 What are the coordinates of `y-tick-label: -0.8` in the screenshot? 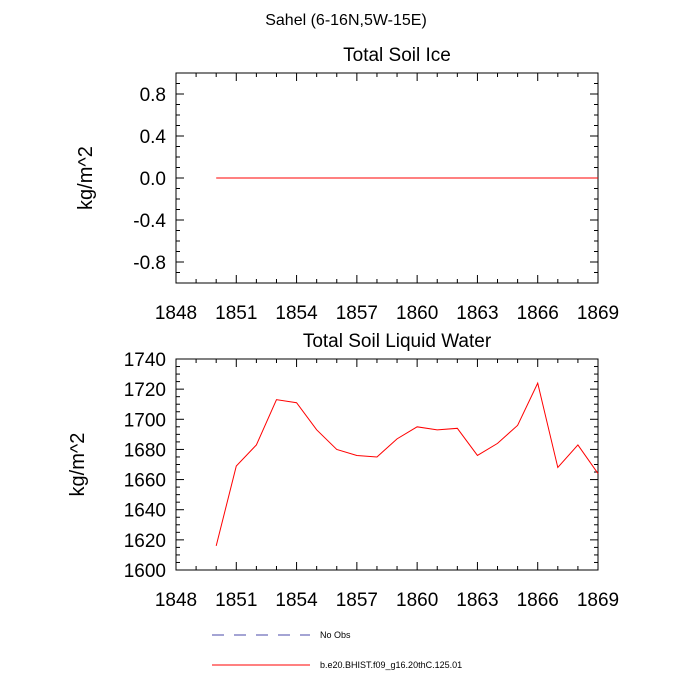 It's located at (149, 263).